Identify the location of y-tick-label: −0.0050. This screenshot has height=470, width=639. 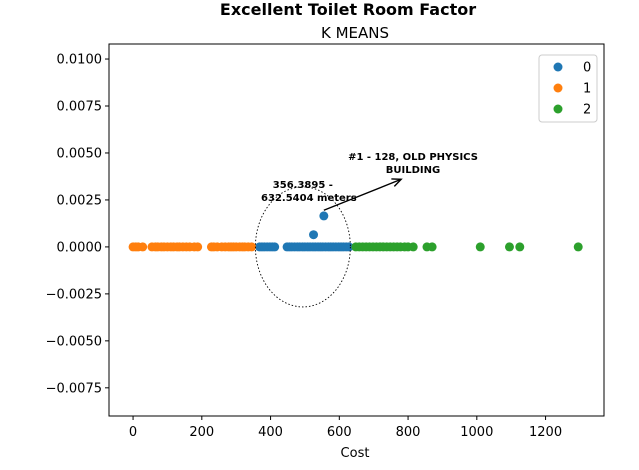
(74, 341).